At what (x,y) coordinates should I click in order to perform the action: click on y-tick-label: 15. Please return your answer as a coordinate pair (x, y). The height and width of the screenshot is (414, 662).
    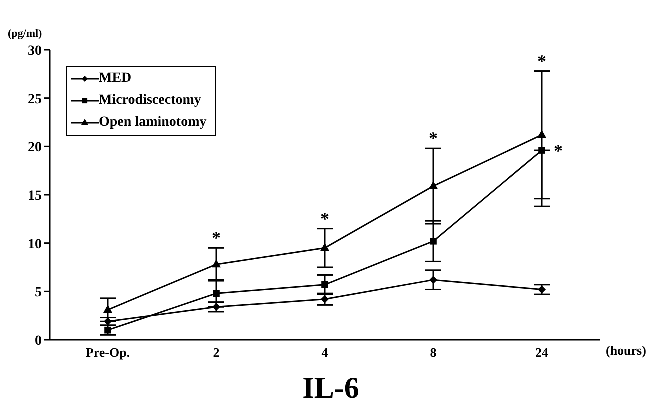
    Looking at the image, I should click on (35, 196).